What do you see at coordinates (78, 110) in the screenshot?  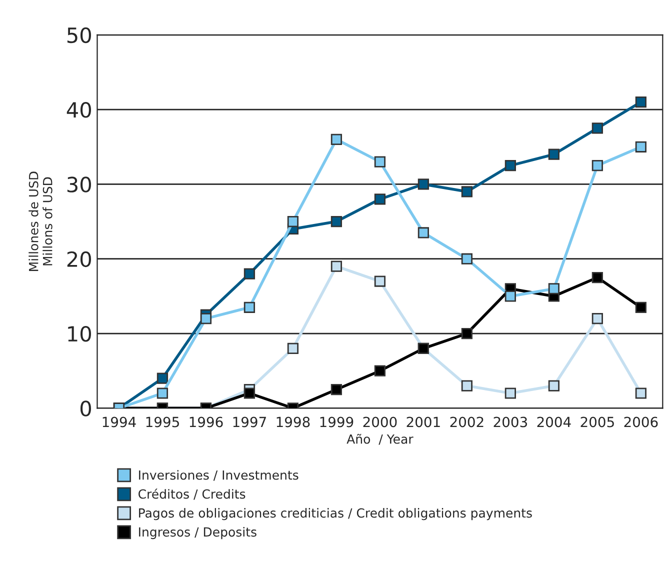 I see `y-tick-label: 40` at bounding box center [78, 110].